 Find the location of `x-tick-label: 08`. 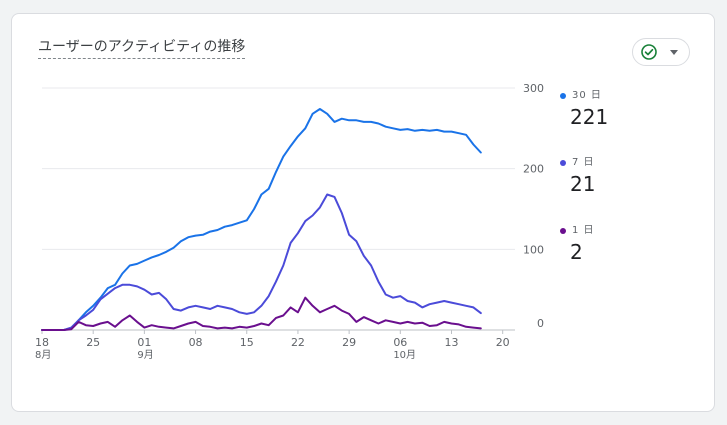

x-tick-label: 08 is located at coordinates (196, 342).